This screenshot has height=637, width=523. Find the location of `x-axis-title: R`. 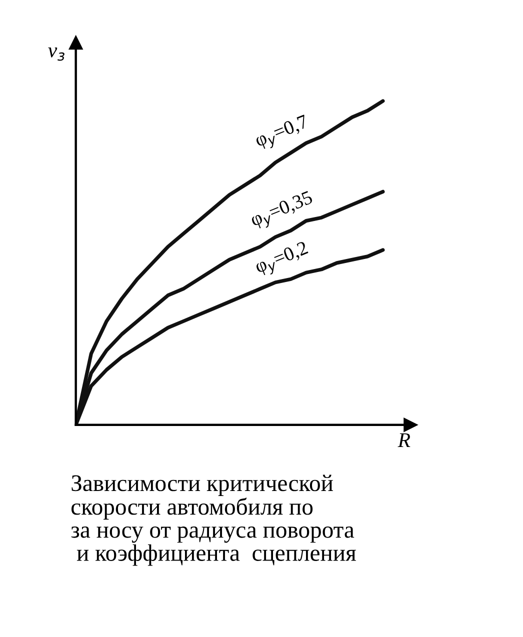

x-axis-title: R is located at coordinates (404, 440).